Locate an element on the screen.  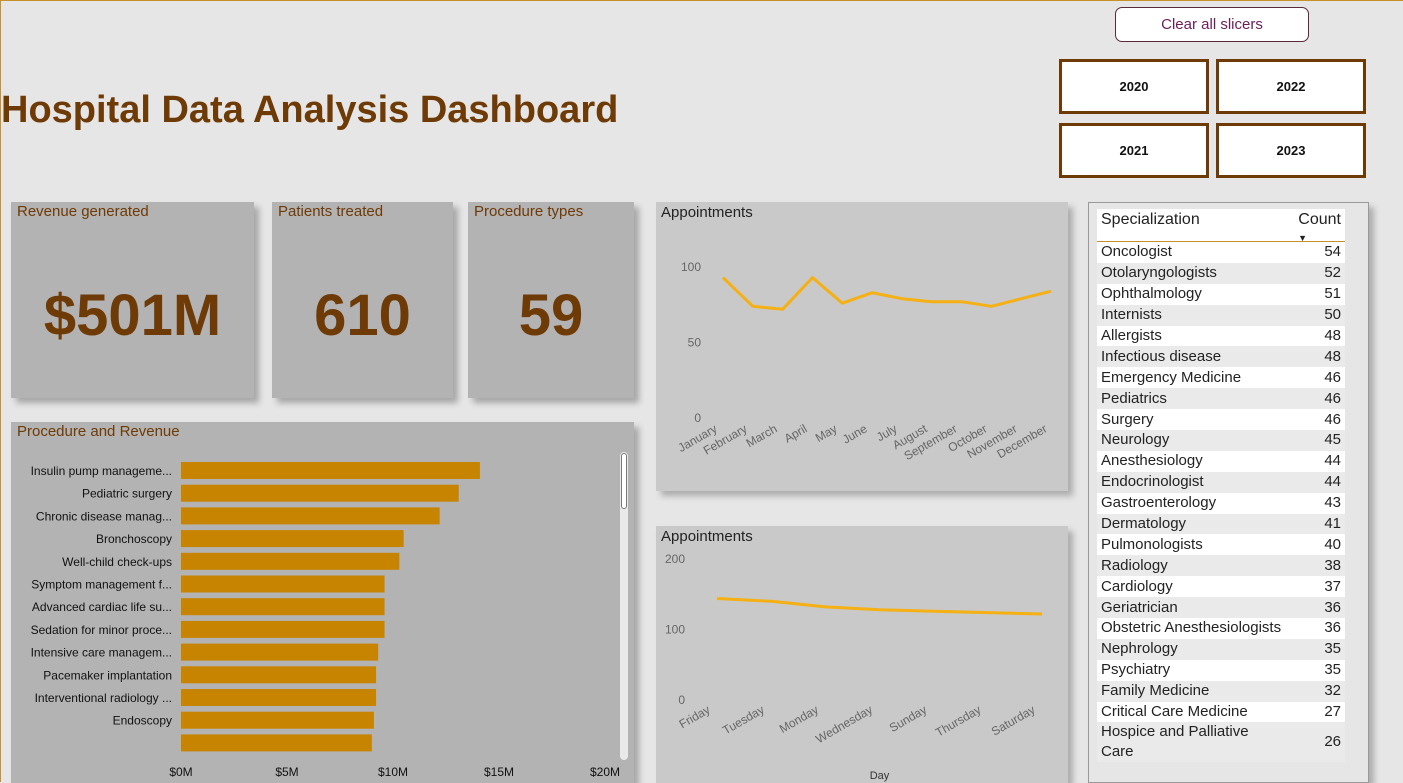
x-axis-title: Day is located at coordinates (880, 776).